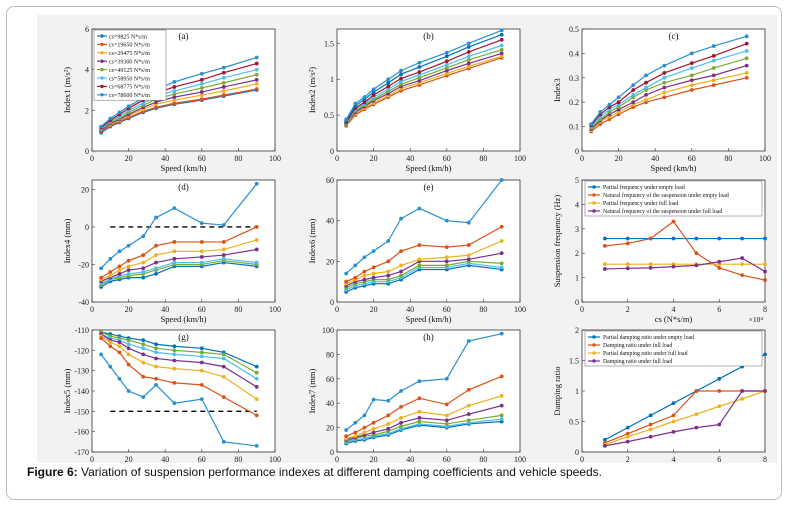 Image resolution: width=790 pixels, height=508 pixels. I want to click on y-tick-label: 0.5, so click(574, 29).